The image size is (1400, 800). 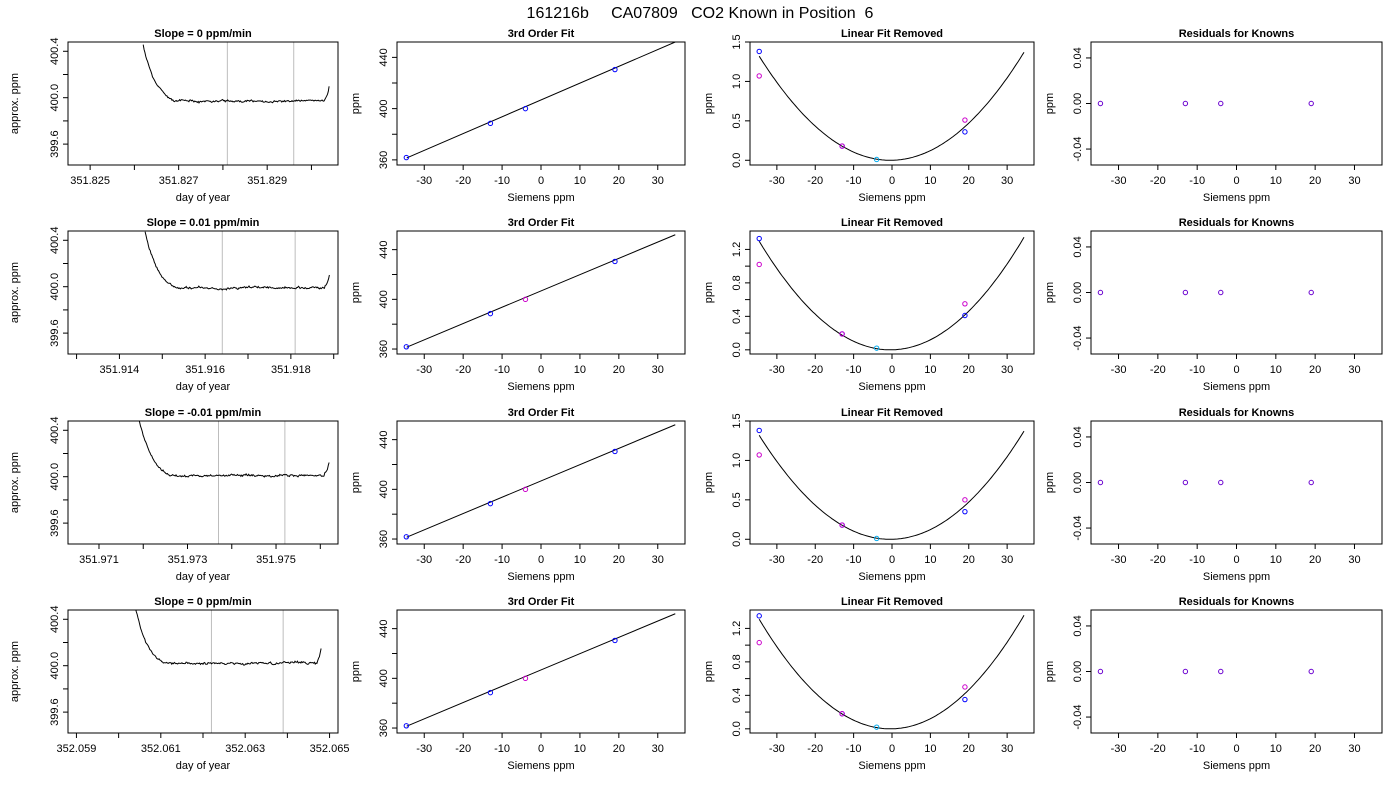 What do you see at coordinates (737, 628) in the screenshot?
I see `y-tick-label: 1.2` at bounding box center [737, 628].